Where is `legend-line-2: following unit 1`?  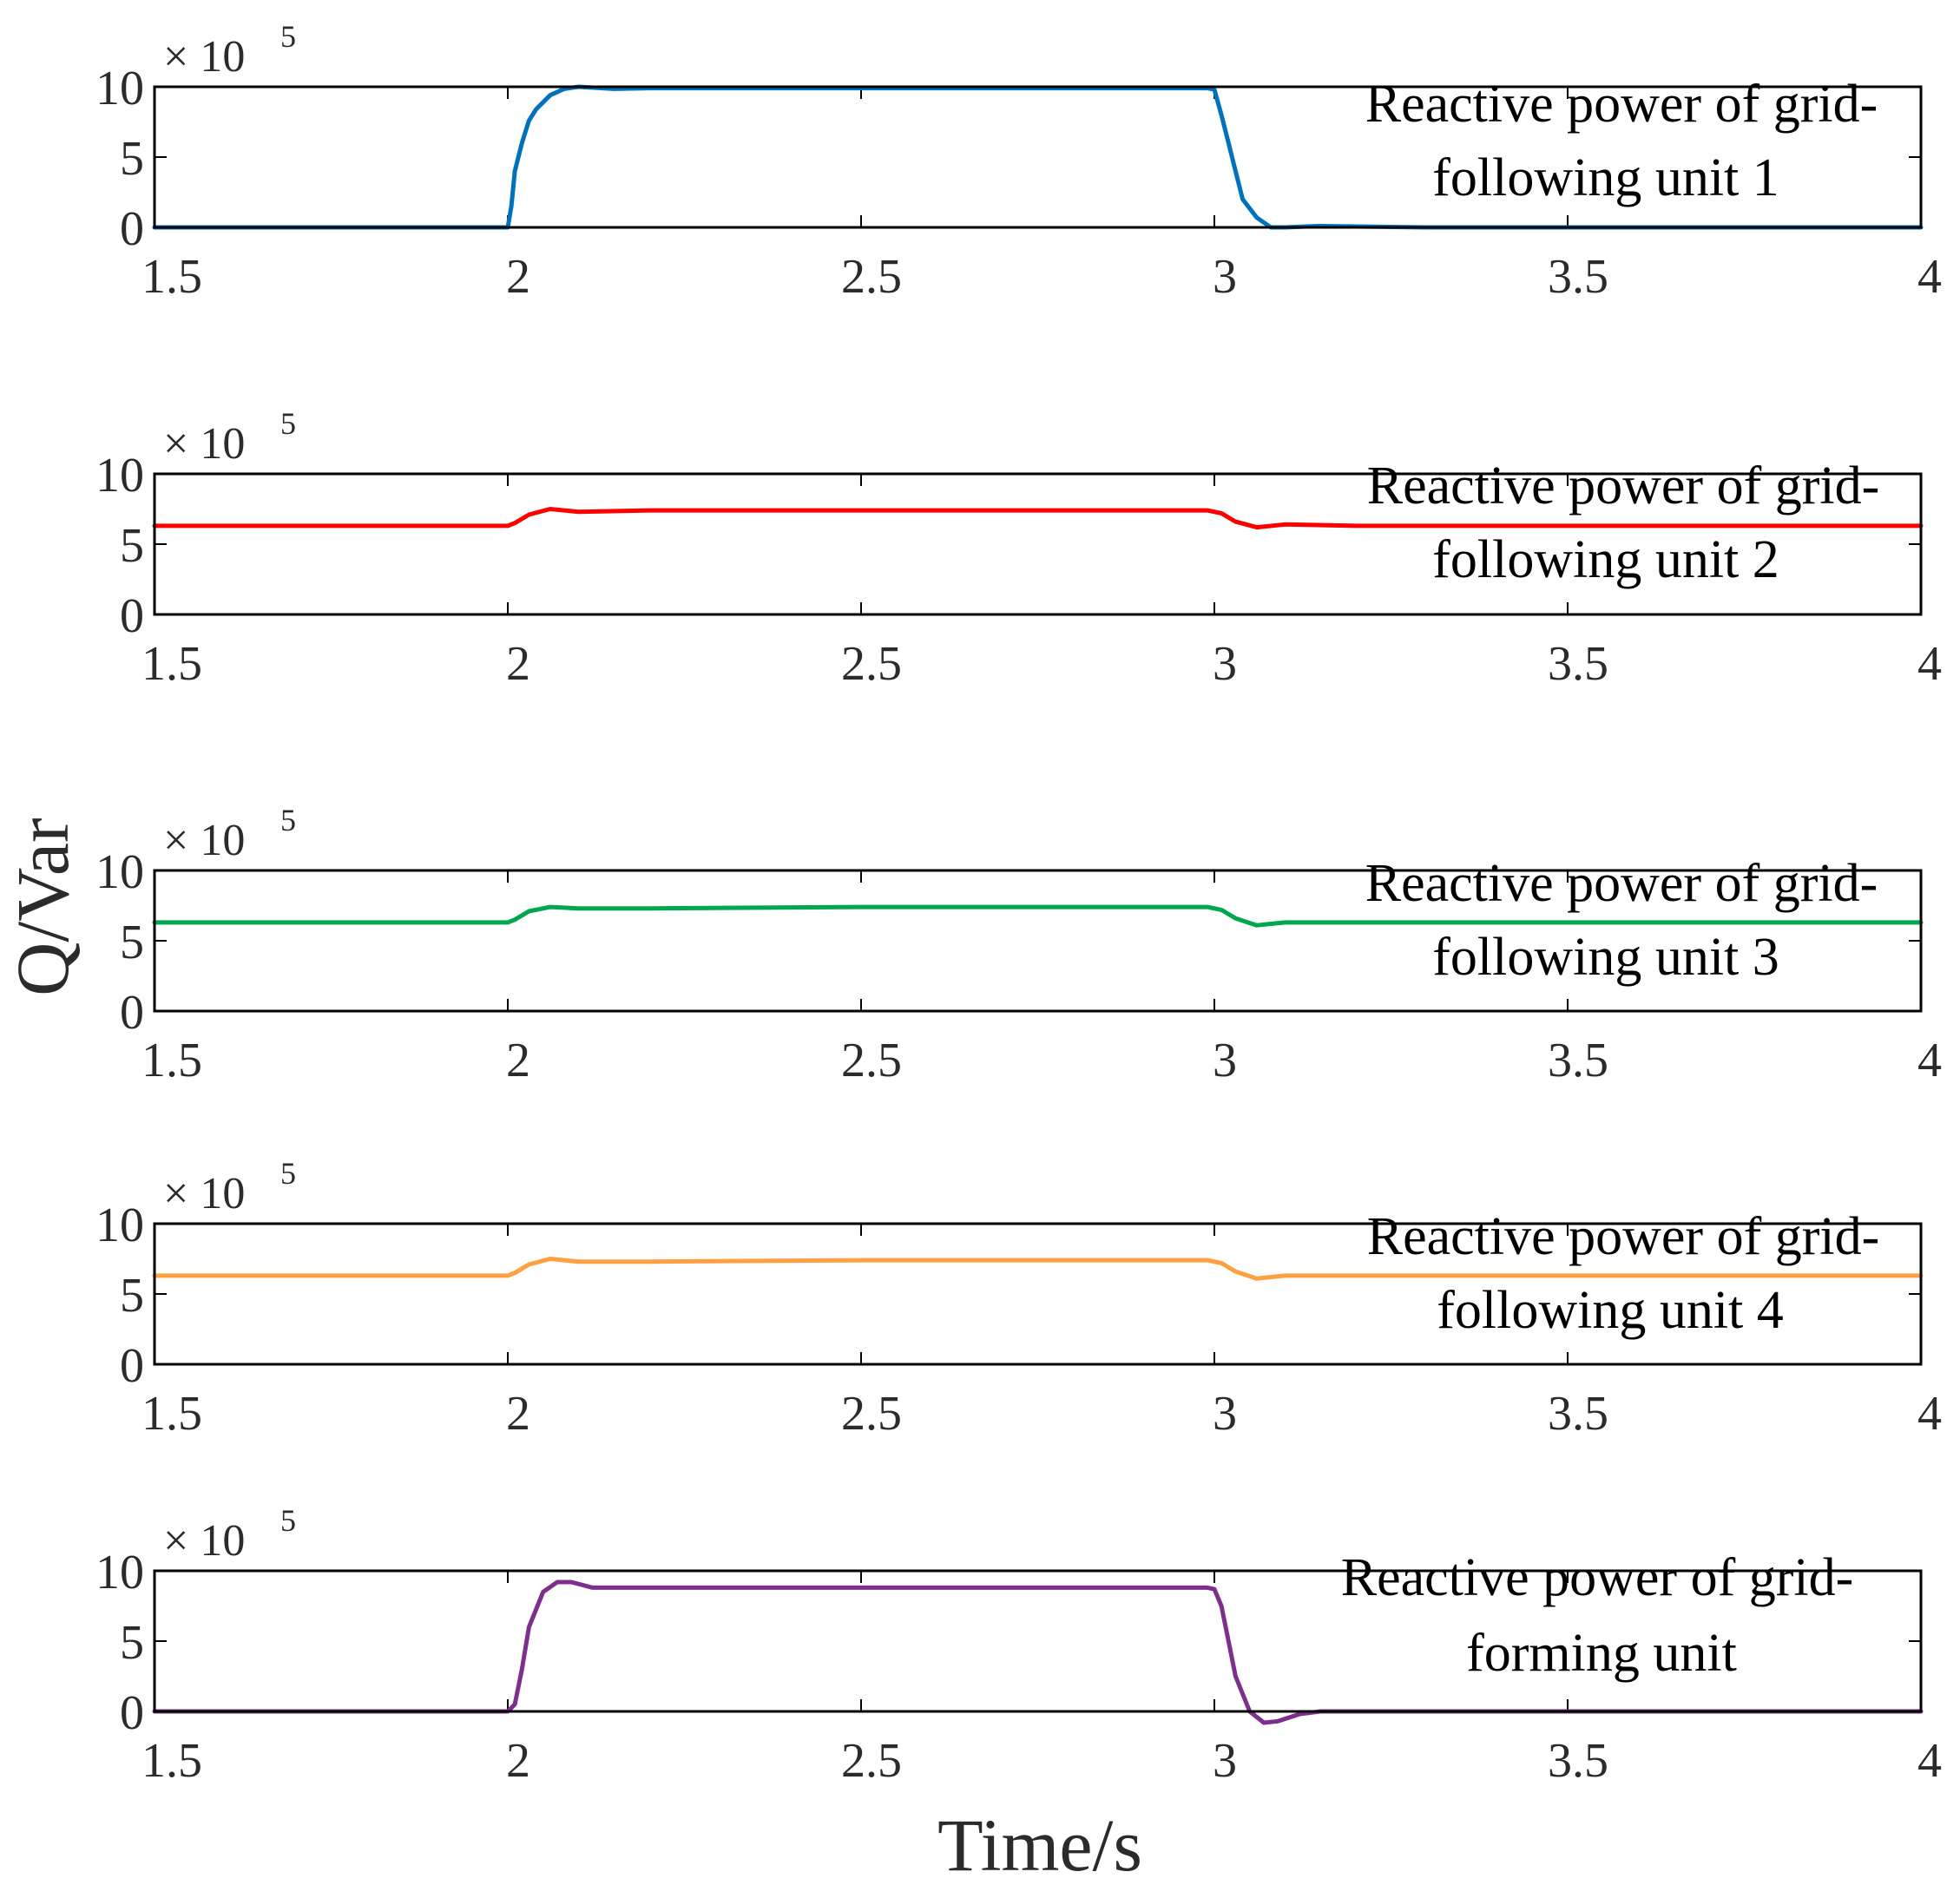
legend-line-2: following unit 1 is located at coordinates (1605, 177).